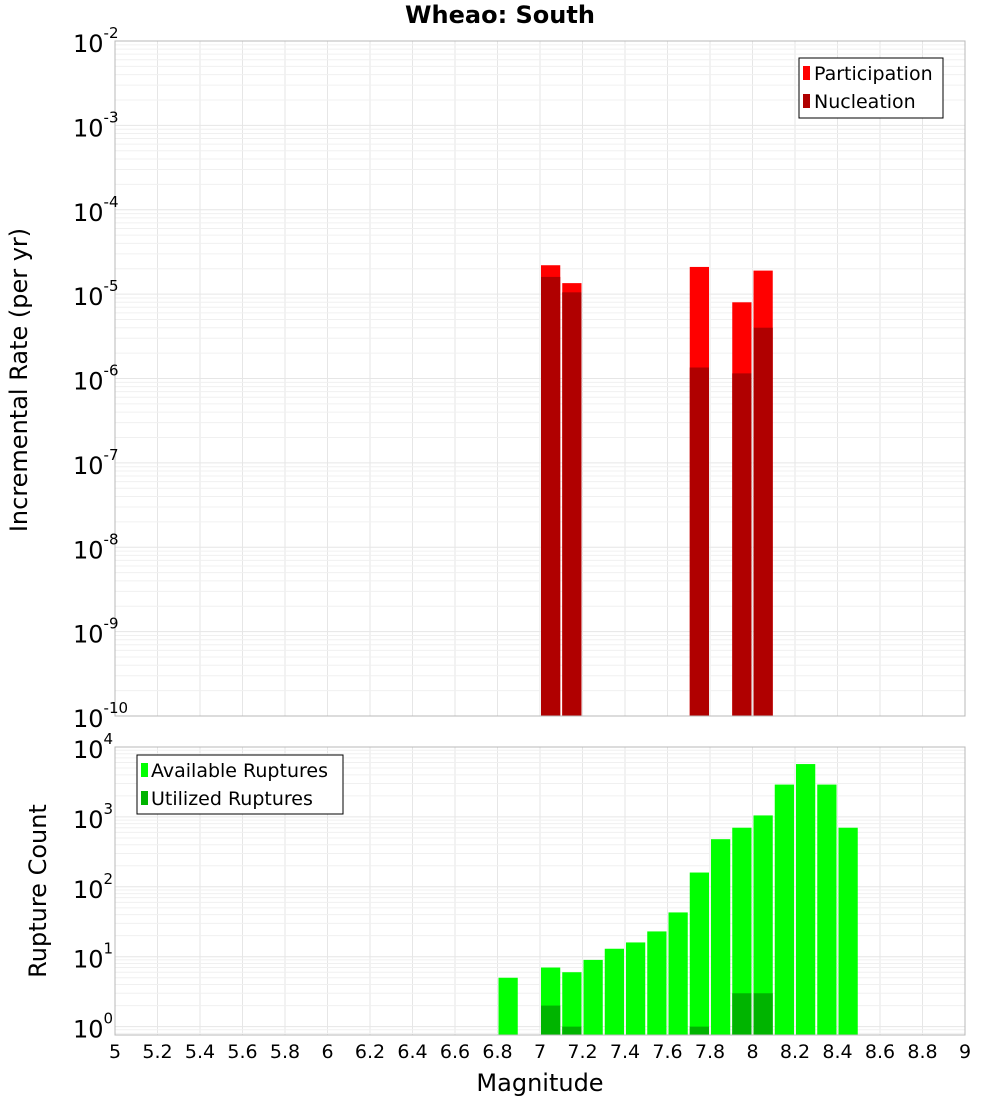 The width and height of the screenshot is (1000, 1100). What do you see at coordinates (239, 771) in the screenshot?
I see `available-legend-label: Available Ruptures` at bounding box center [239, 771].